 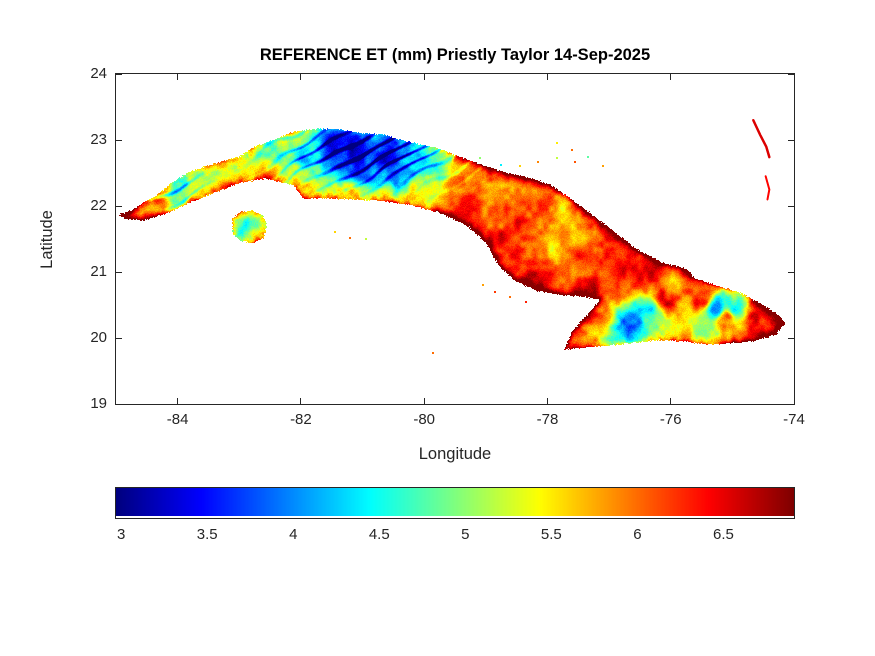 I want to click on colorbar-gradient, so click(x=455, y=502).